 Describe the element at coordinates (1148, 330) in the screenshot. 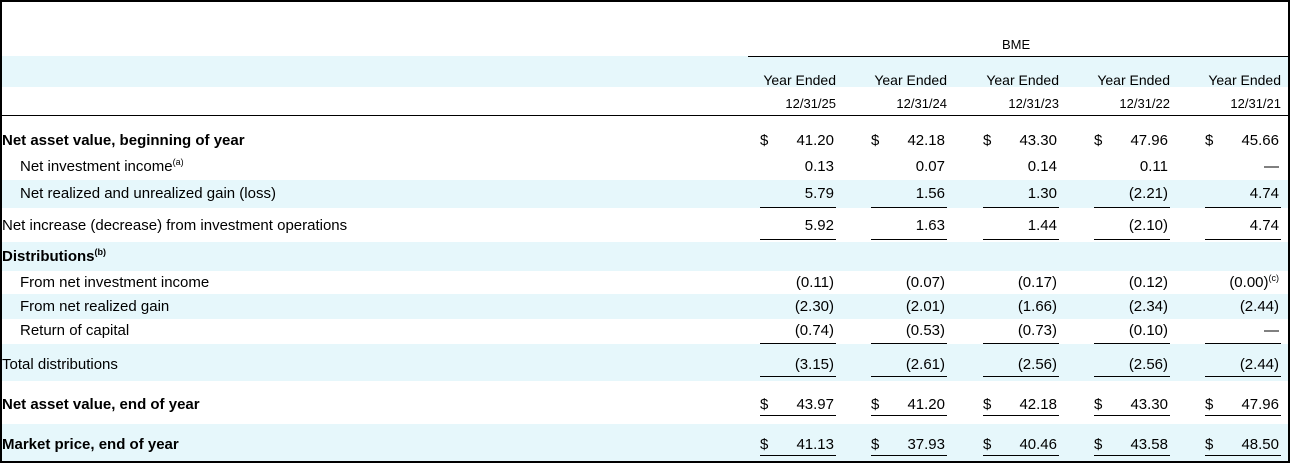

I see `cell-value: (0.10)` at that location.